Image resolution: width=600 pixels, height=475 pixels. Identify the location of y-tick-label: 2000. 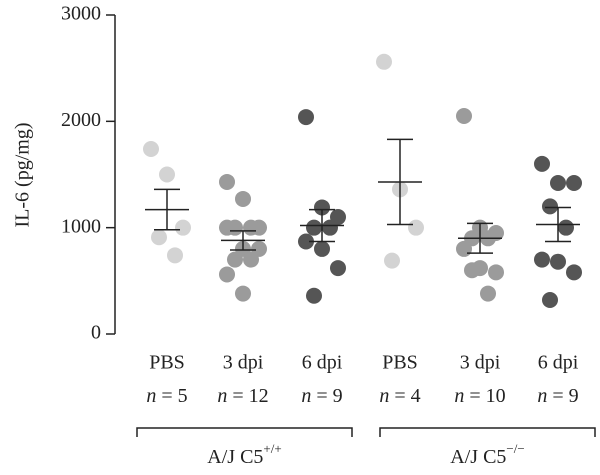
(81, 120).